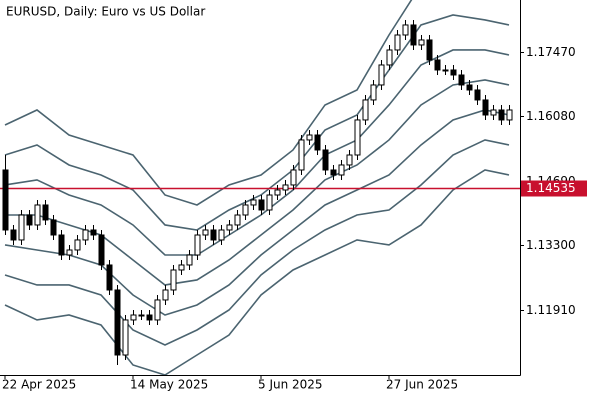 The height and width of the screenshot is (400, 600). Describe the element at coordinates (551, 310) in the screenshot. I see `y-tick-label: 1.11910` at that location.